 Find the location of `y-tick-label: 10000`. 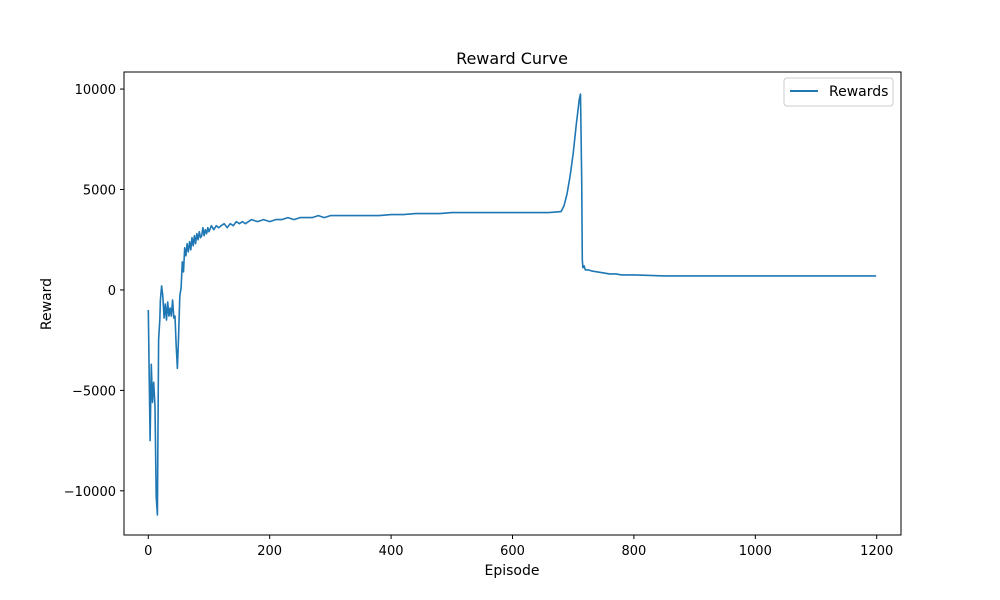

y-tick-label: 10000 is located at coordinates (95, 90).